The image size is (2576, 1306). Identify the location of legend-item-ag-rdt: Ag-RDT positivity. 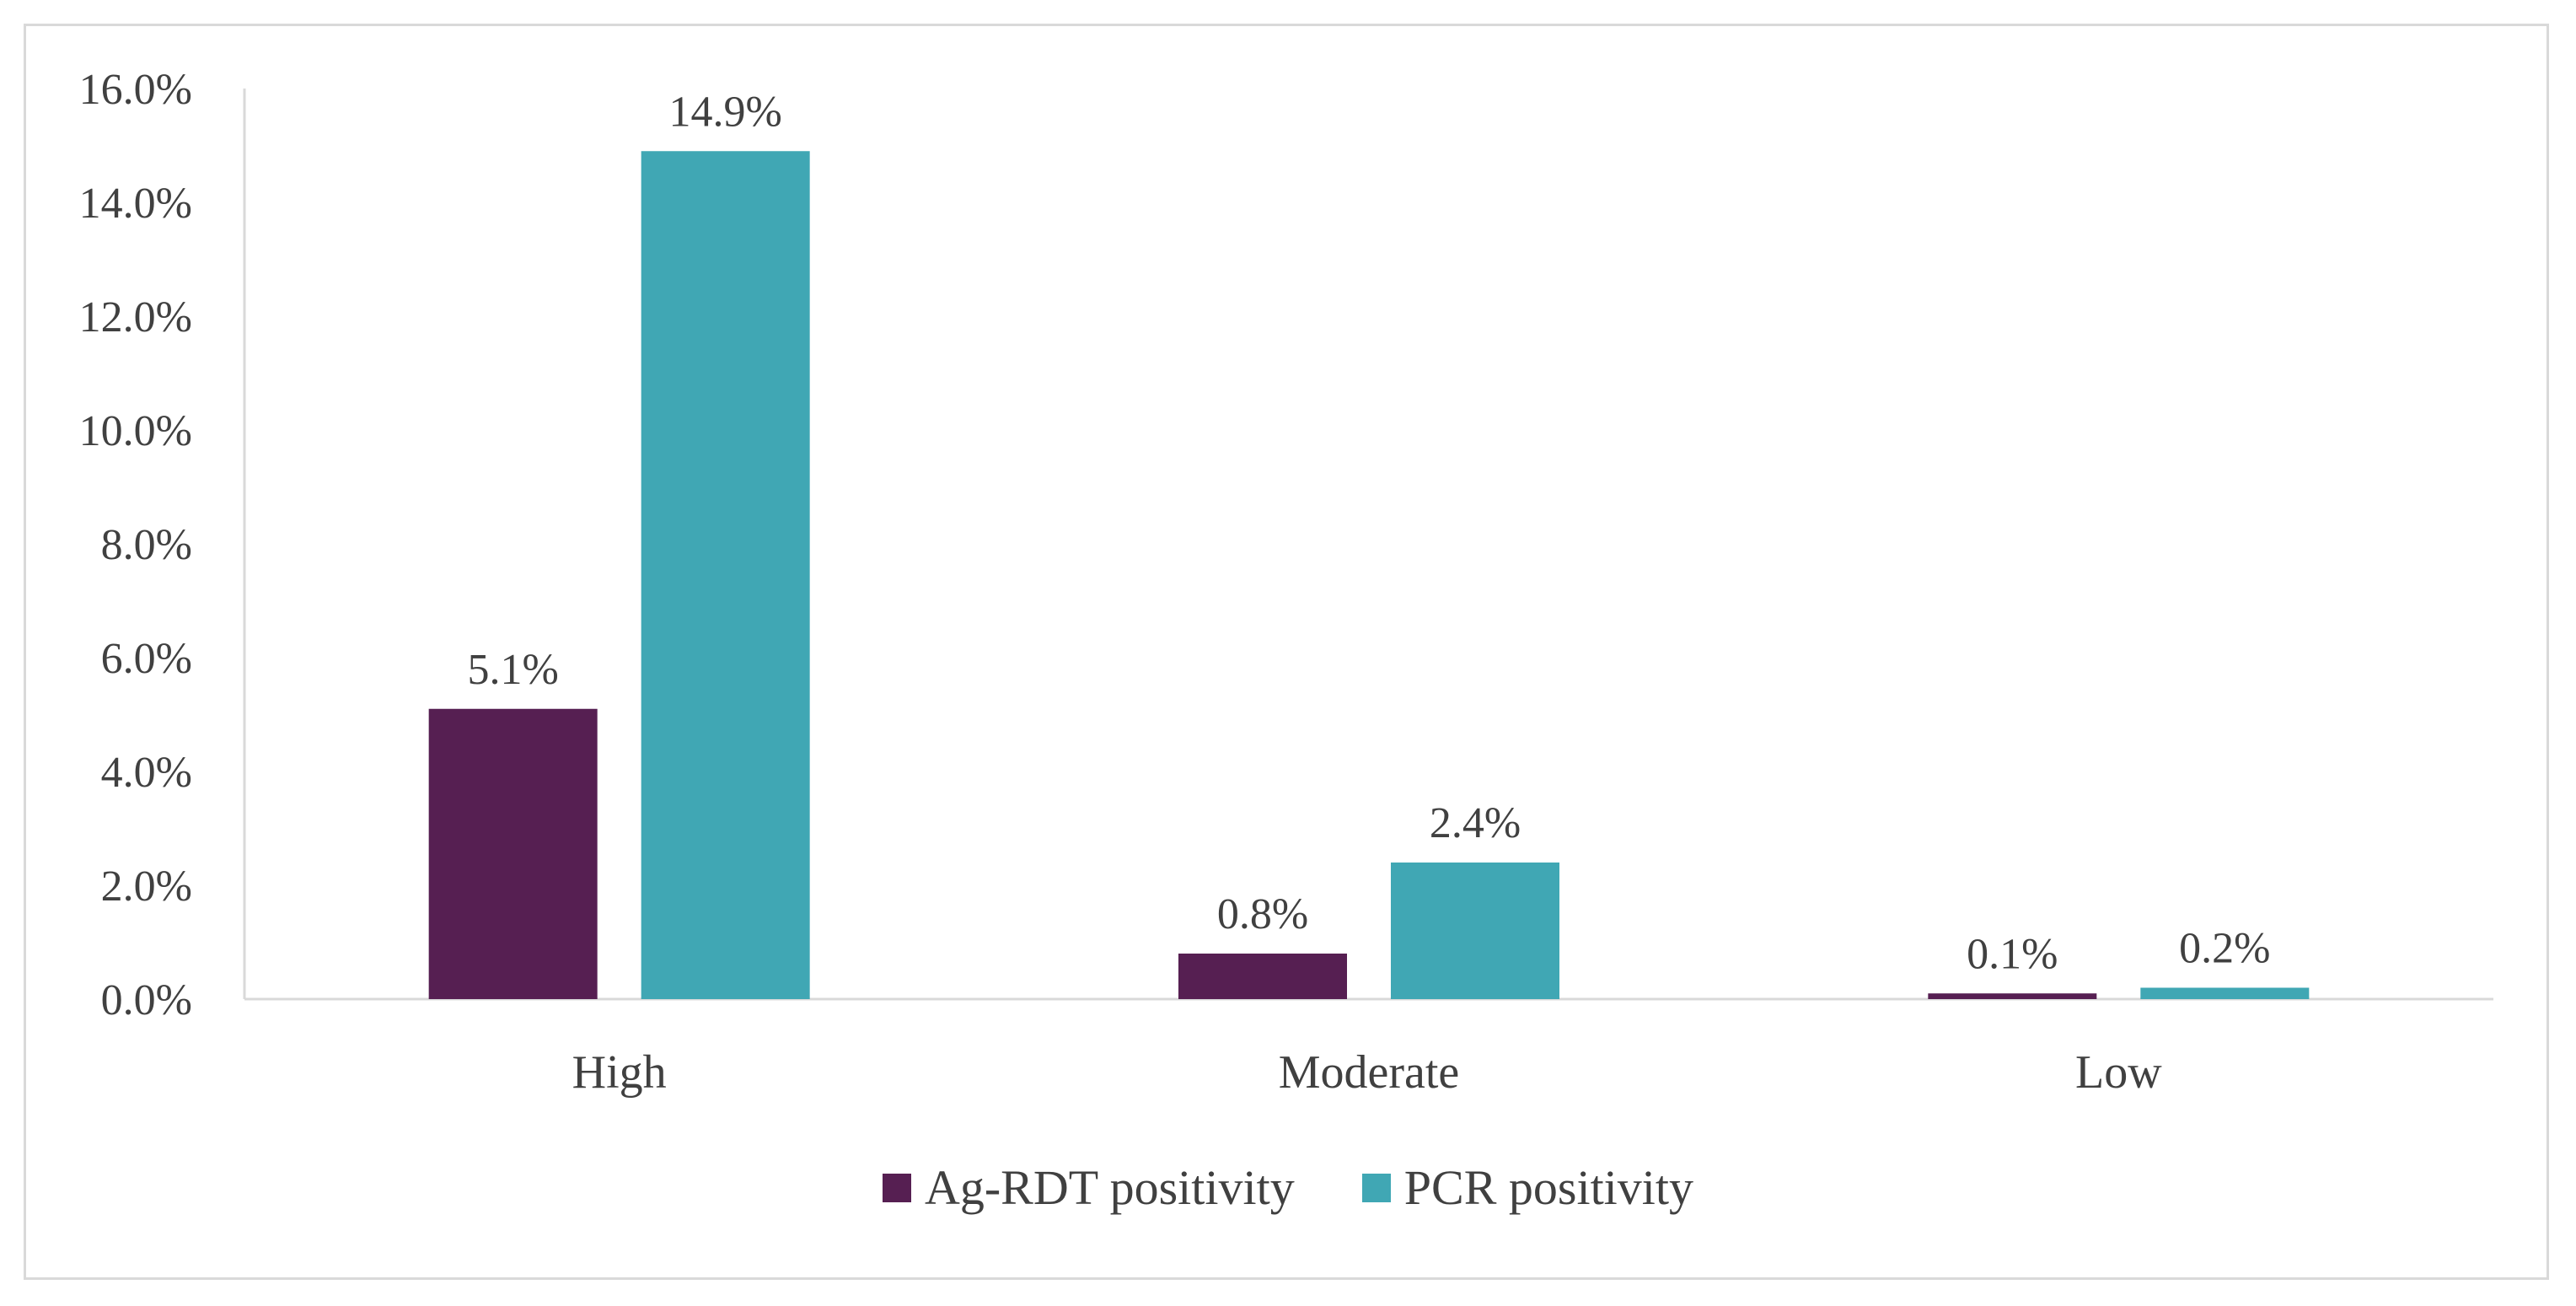
(1088, 1188).